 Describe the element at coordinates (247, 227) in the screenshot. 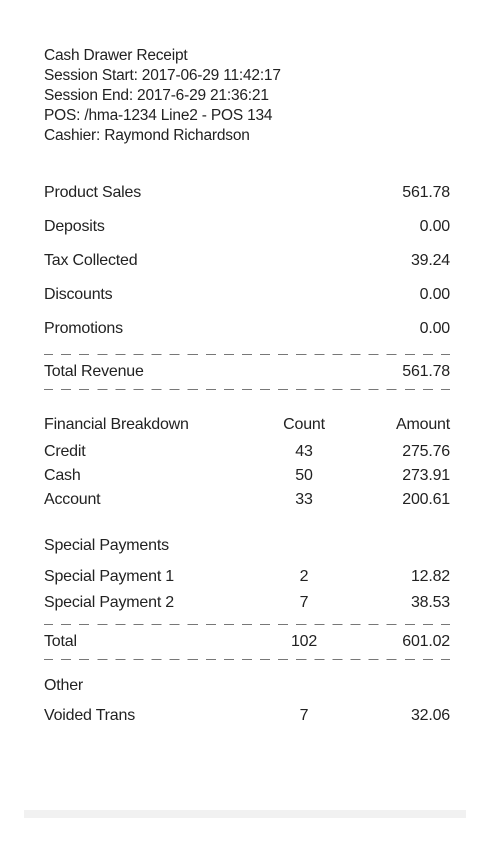

I see `summary-row-deposits: Deposits 0.00` at that location.